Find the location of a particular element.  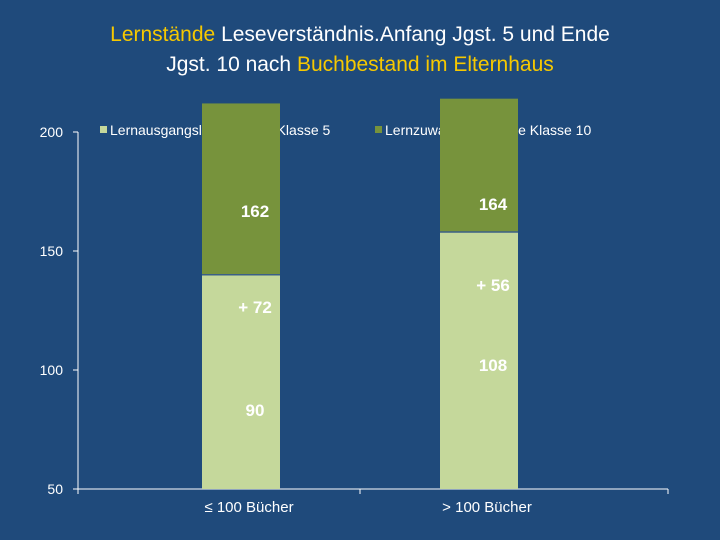

data-label-gain: + 56 is located at coordinates (493, 285).